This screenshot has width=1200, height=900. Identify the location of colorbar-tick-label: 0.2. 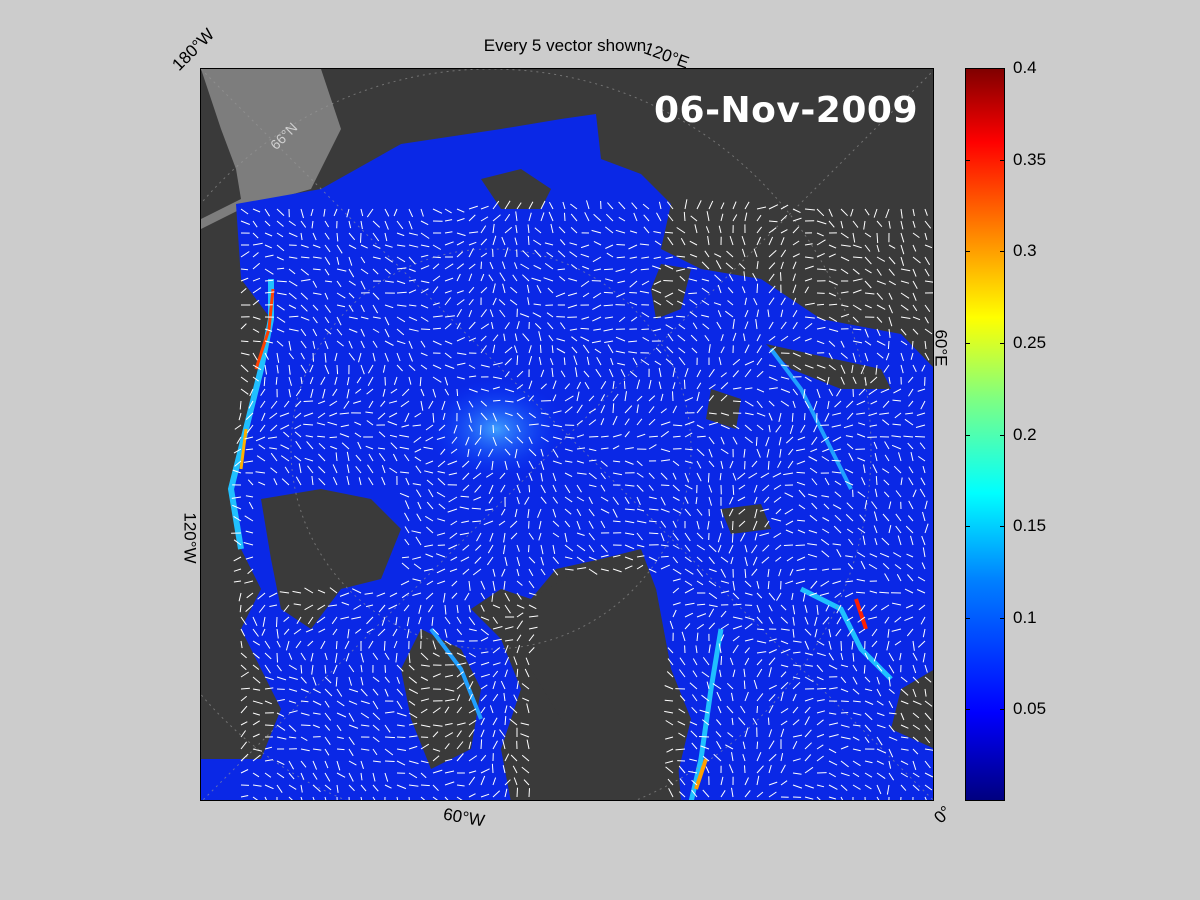
(1025, 434).